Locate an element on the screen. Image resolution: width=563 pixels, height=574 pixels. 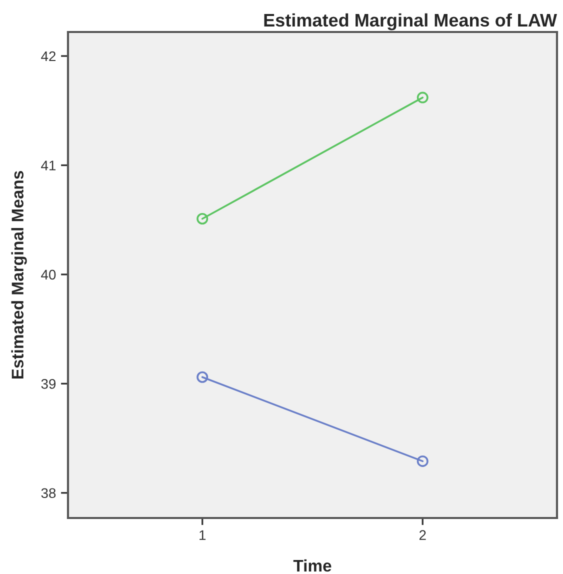
y-axis-title: Estimated Marginal Means is located at coordinates (19, 275).